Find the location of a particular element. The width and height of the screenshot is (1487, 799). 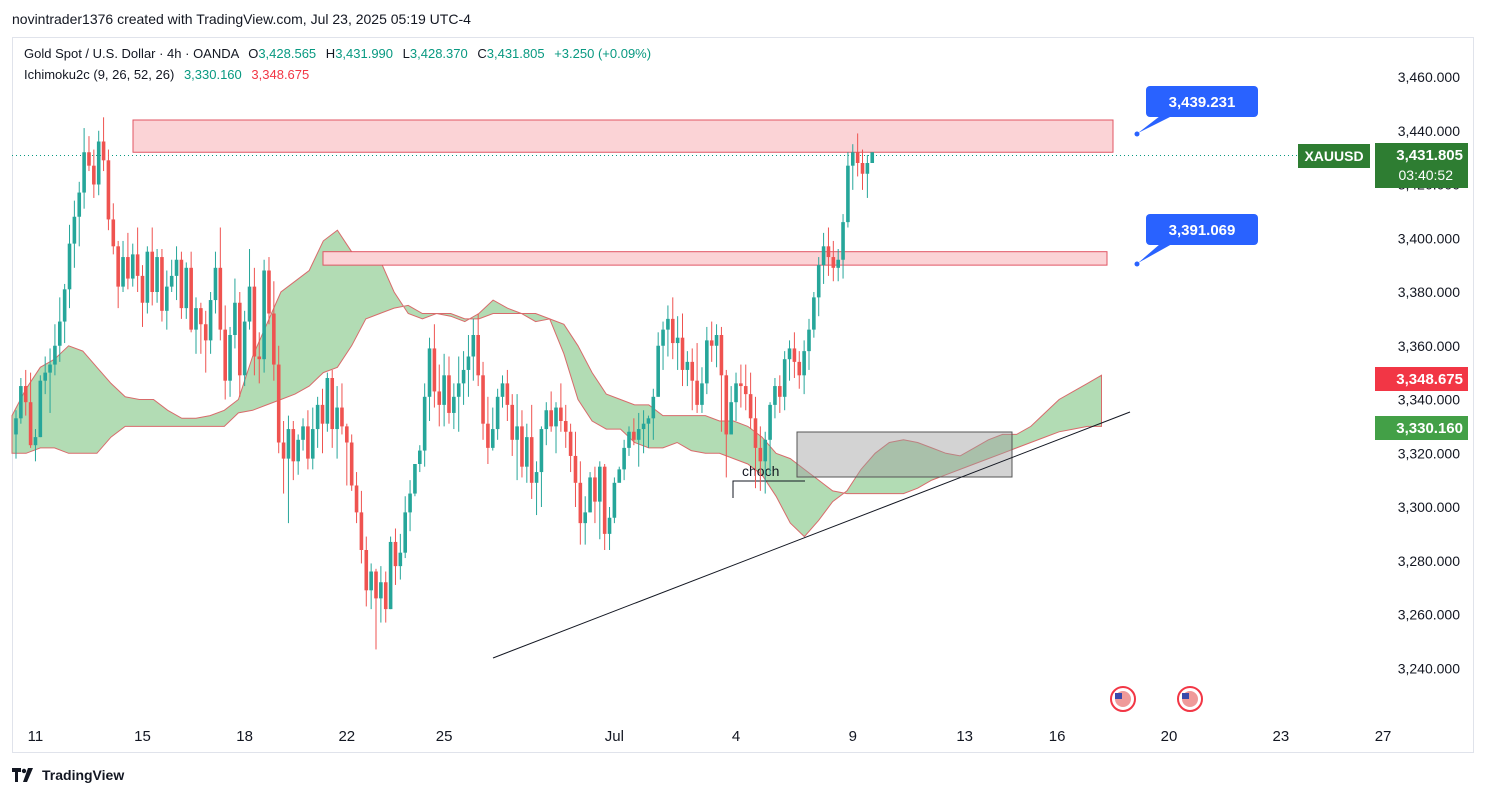

close-label: C is located at coordinates (482, 53).